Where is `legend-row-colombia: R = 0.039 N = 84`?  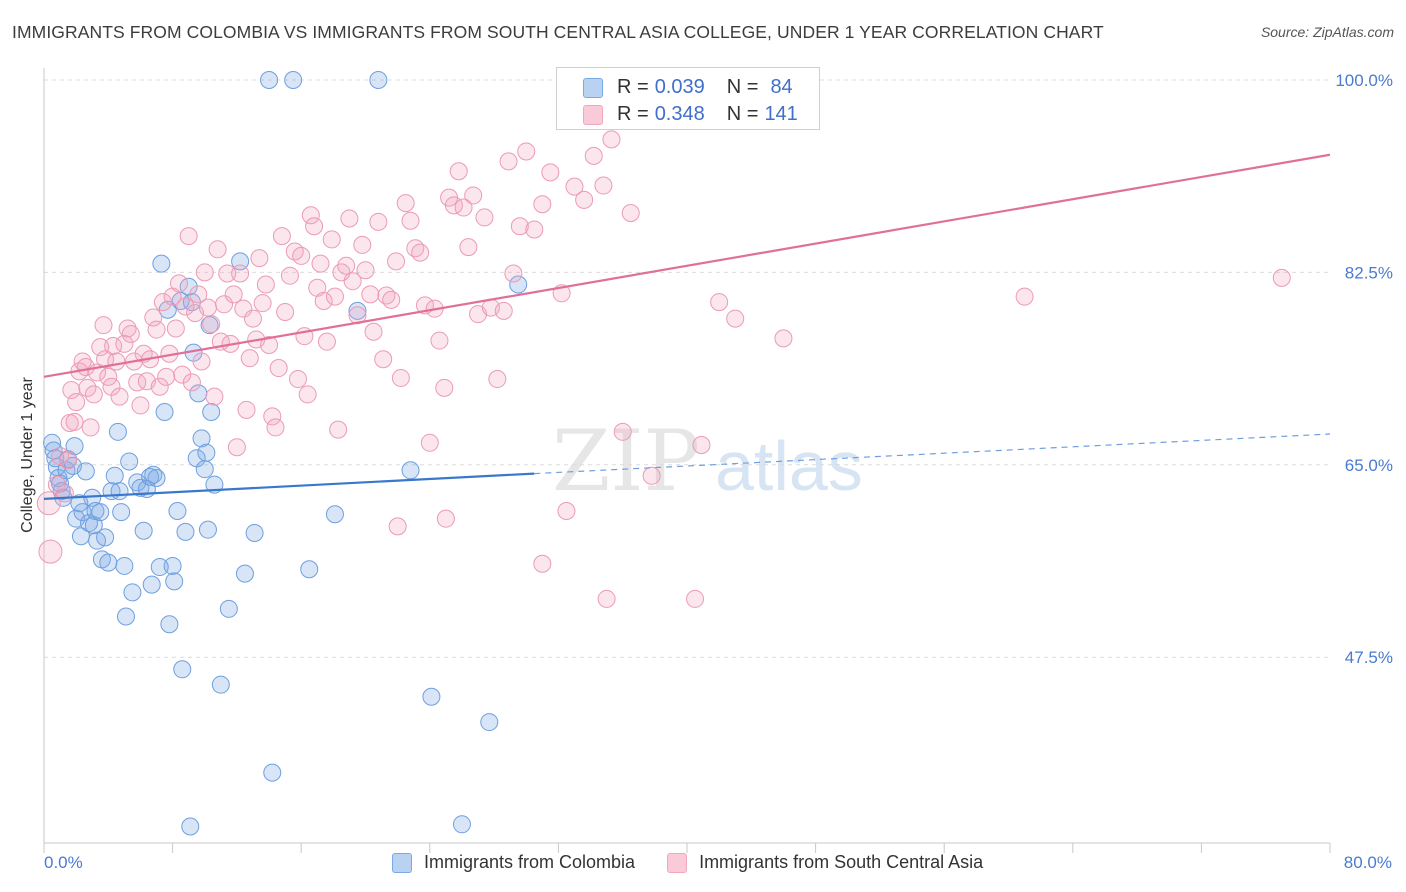 legend-row-colombia: R = 0.039 N = 84 is located at coordinates (688, 87).